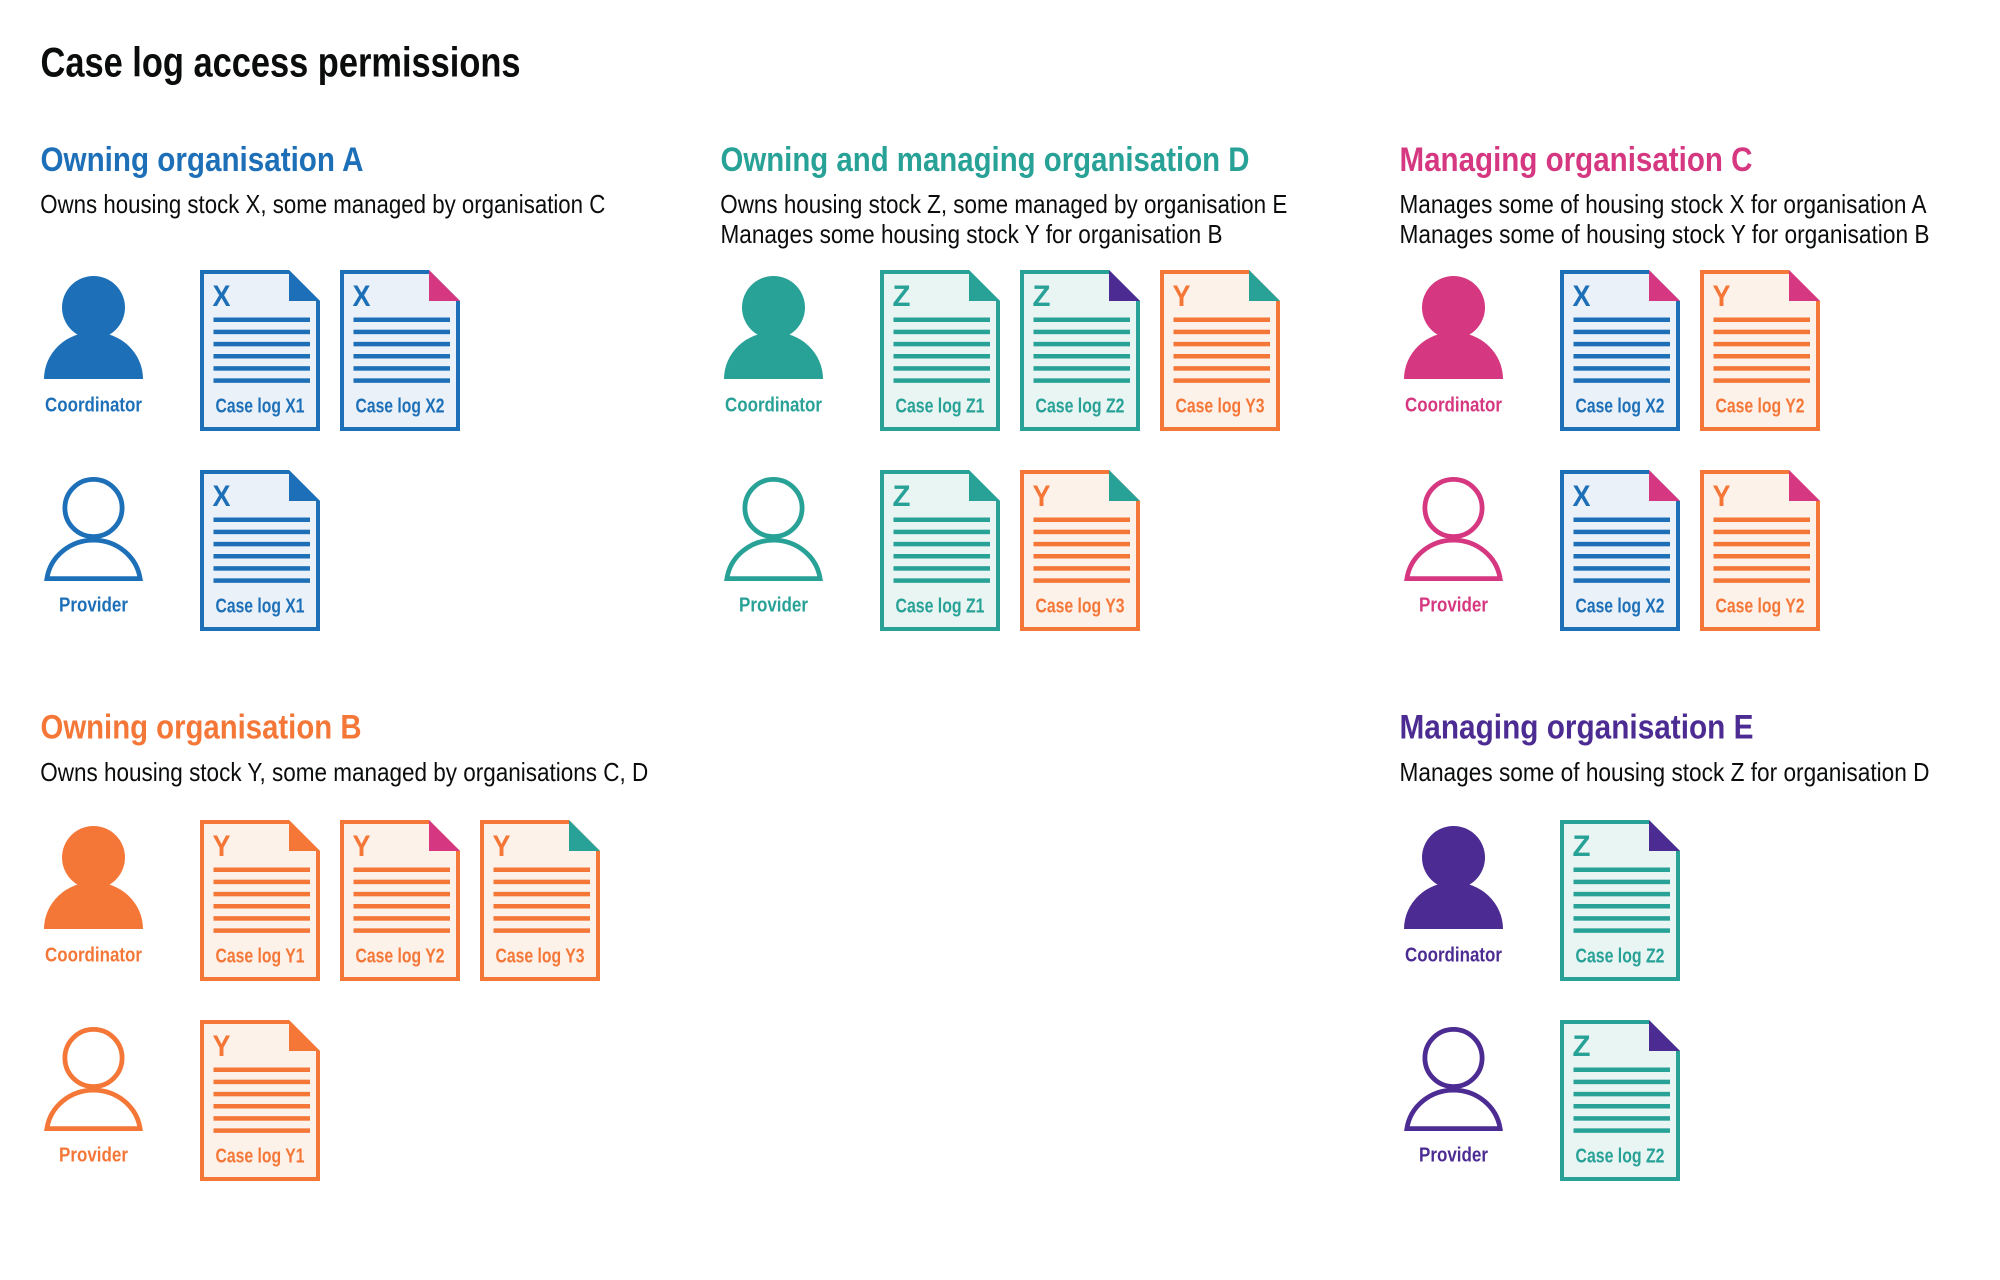  What do you see at coordinates (202, 160) in the screenshot?
I see `svg-text: Owning organisation A` at bounding box center [202, 160].